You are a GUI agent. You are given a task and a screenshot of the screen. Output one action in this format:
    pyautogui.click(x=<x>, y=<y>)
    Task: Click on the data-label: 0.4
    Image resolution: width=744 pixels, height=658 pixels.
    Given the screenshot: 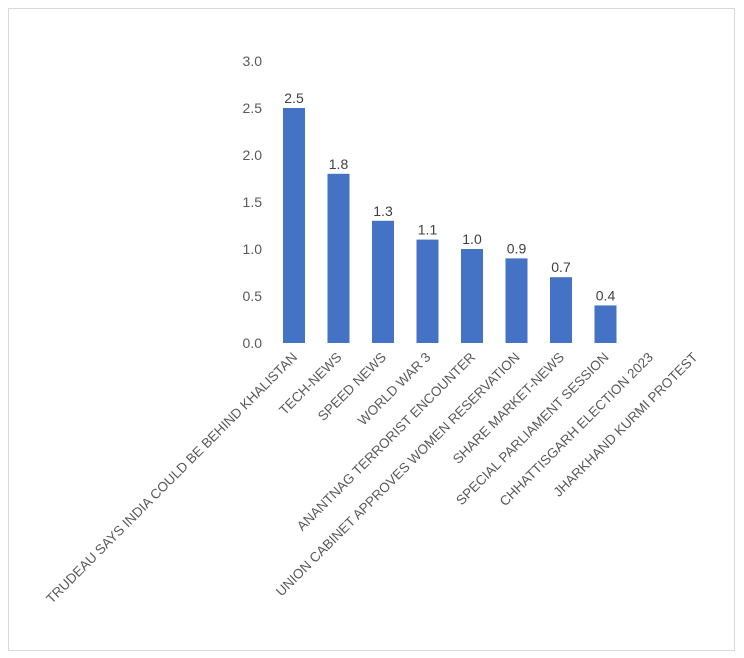 What is the action you would take?
    pyautogui.click(x=606, y=295)
    